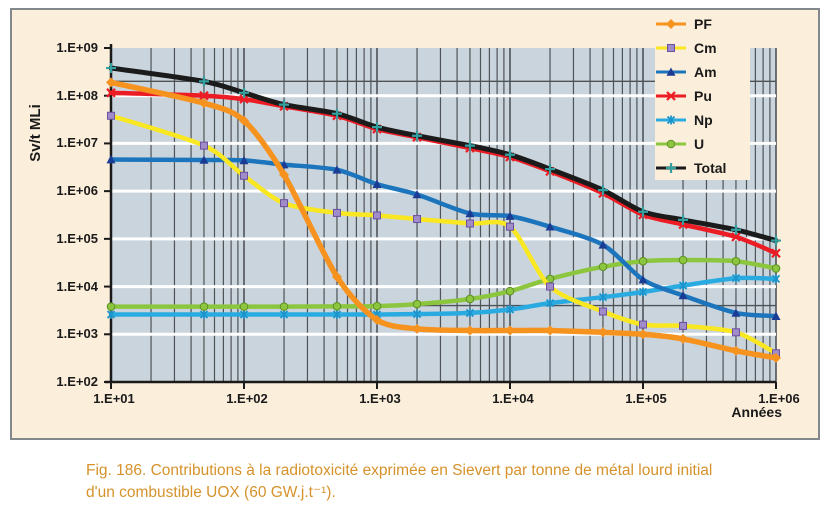 This screenshot has height=513, width=828. I want to click on legend-item-Total: Total, so click(702, 168).